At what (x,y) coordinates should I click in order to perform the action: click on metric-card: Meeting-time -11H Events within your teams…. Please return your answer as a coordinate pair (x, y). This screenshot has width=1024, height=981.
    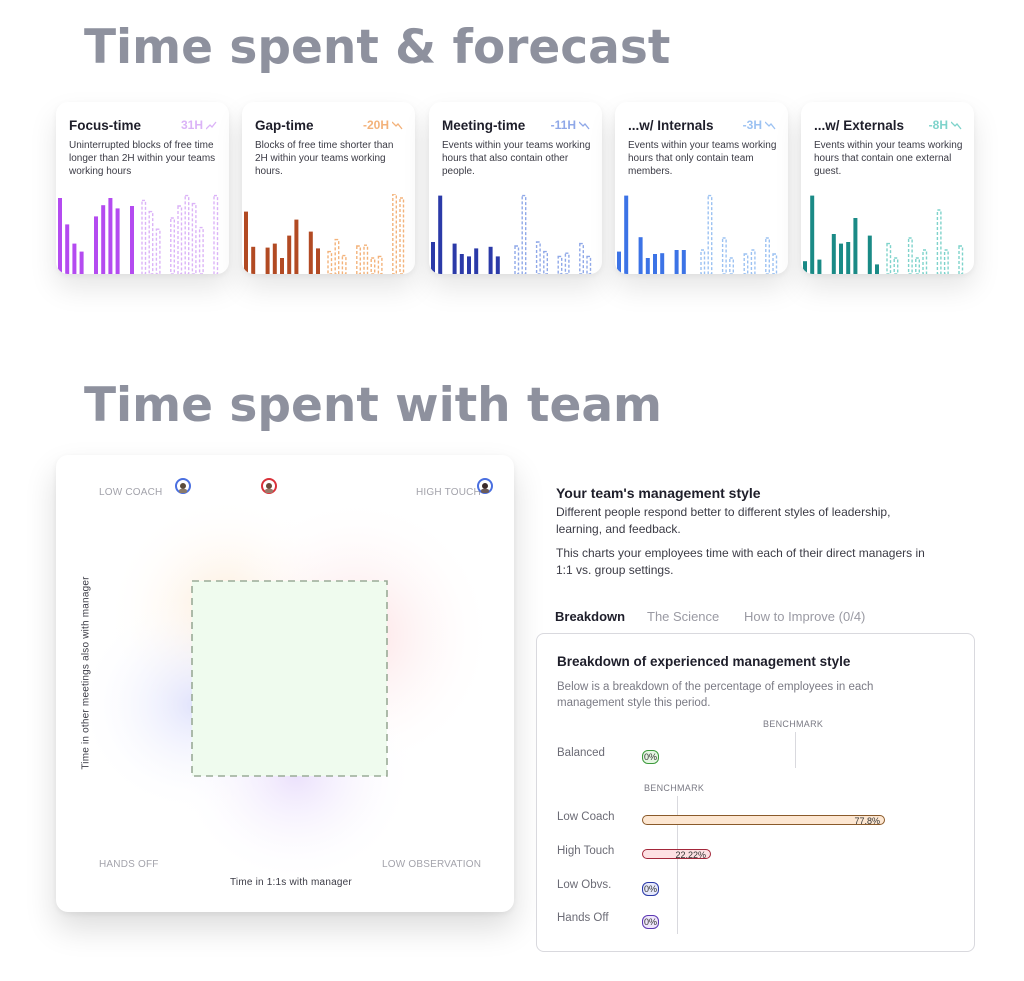
    Looking at the image, I should click on (515, 188).